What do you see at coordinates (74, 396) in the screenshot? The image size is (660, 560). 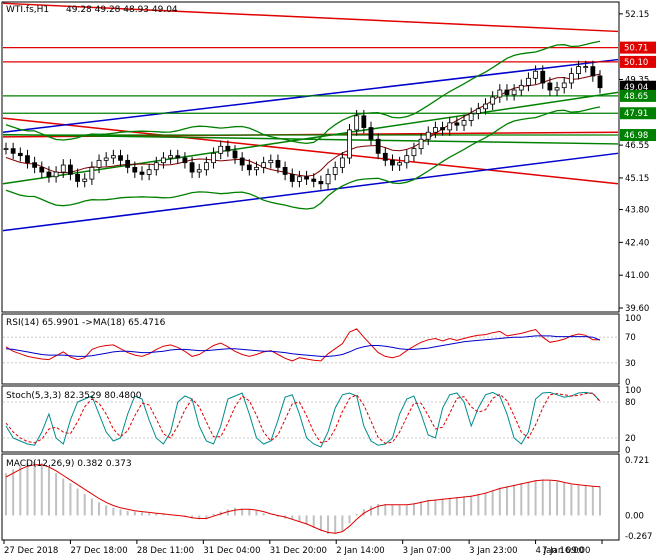 I see `stoch-title: Stoch(5,3,3) 82.3529 80.4800` at bounding box center [74, 396].